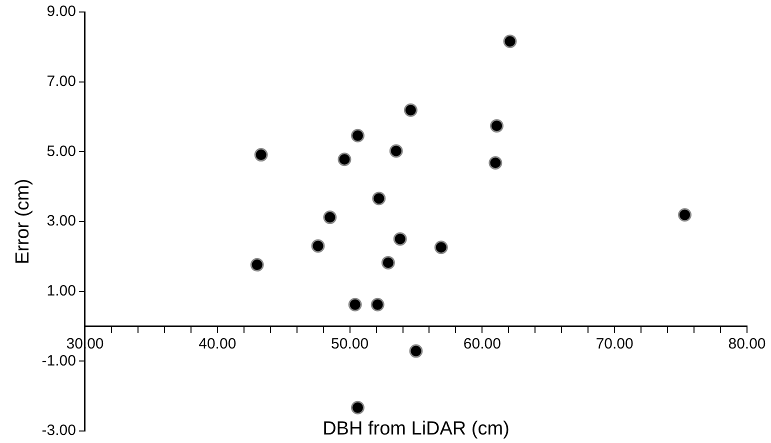  What do you see at coordinates (747, 343) in the screenshot?
I see `x-tick-label: 80.00` at bounding box center [747, 343].